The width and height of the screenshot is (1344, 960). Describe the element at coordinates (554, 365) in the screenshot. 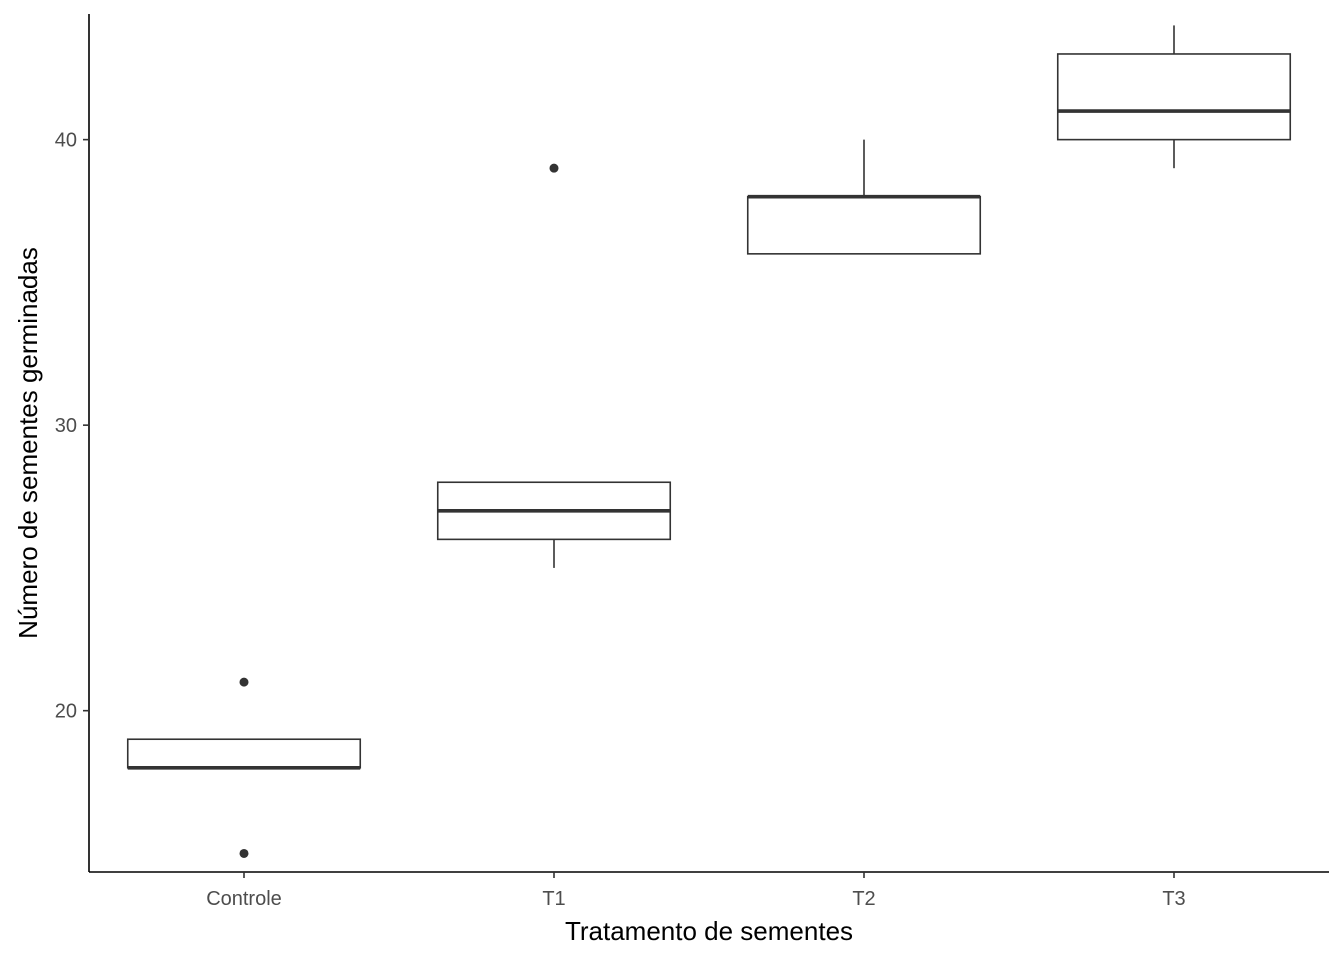

I see `box-t1` at that location.